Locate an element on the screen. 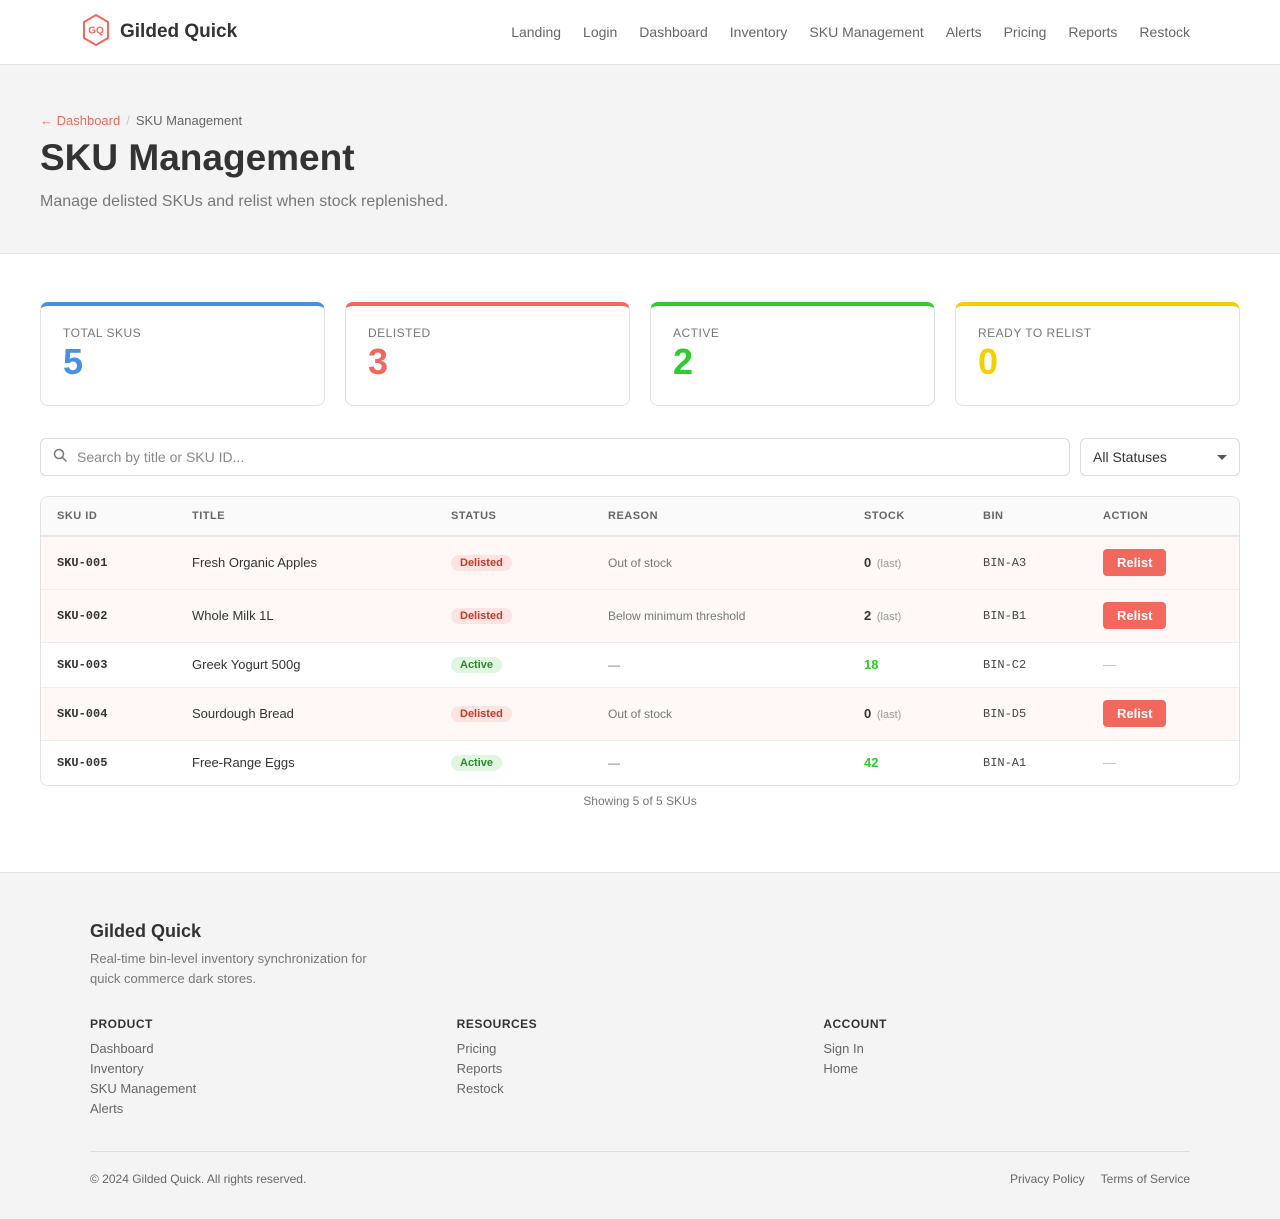 The width and height of the screenshot is (1280, 1219). stat-card-total: TOTAL SKUS 5 is located at coordinates (182, 354).